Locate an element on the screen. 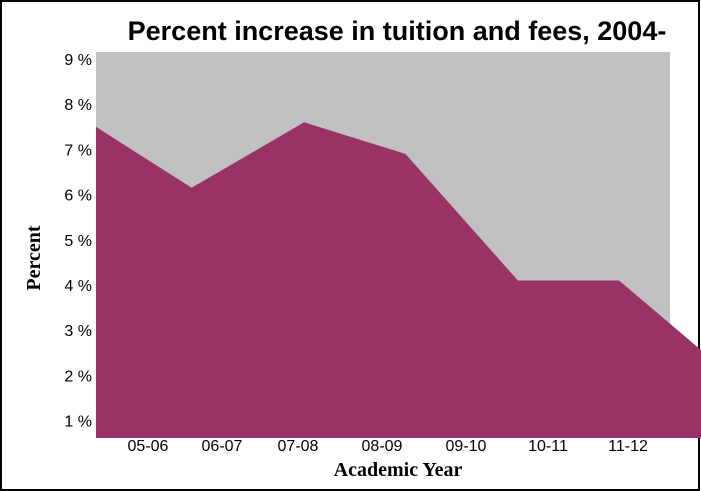  x-tick-label: 10-11 is located at coordinates (548, 446).